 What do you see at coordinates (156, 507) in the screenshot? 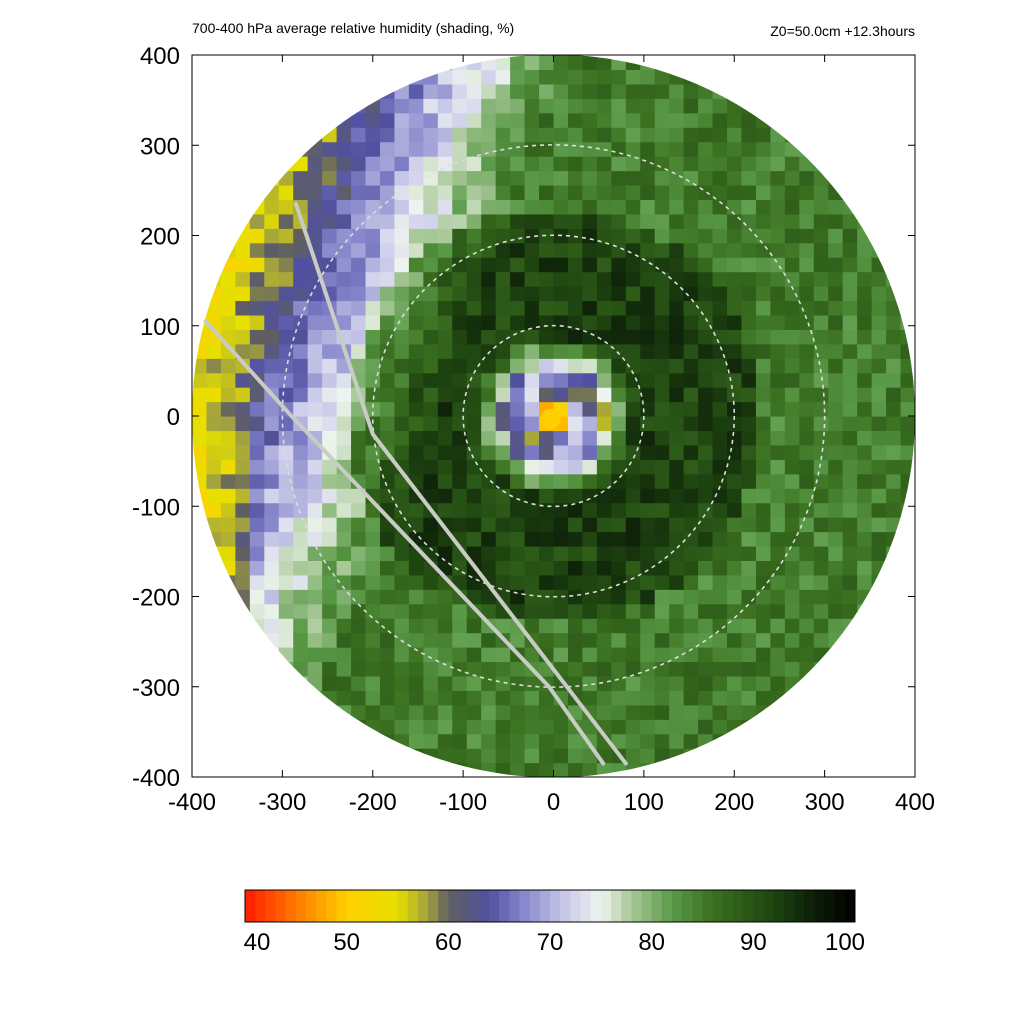
I see `y-tick-label: -100` at bounding box center [156, 507].